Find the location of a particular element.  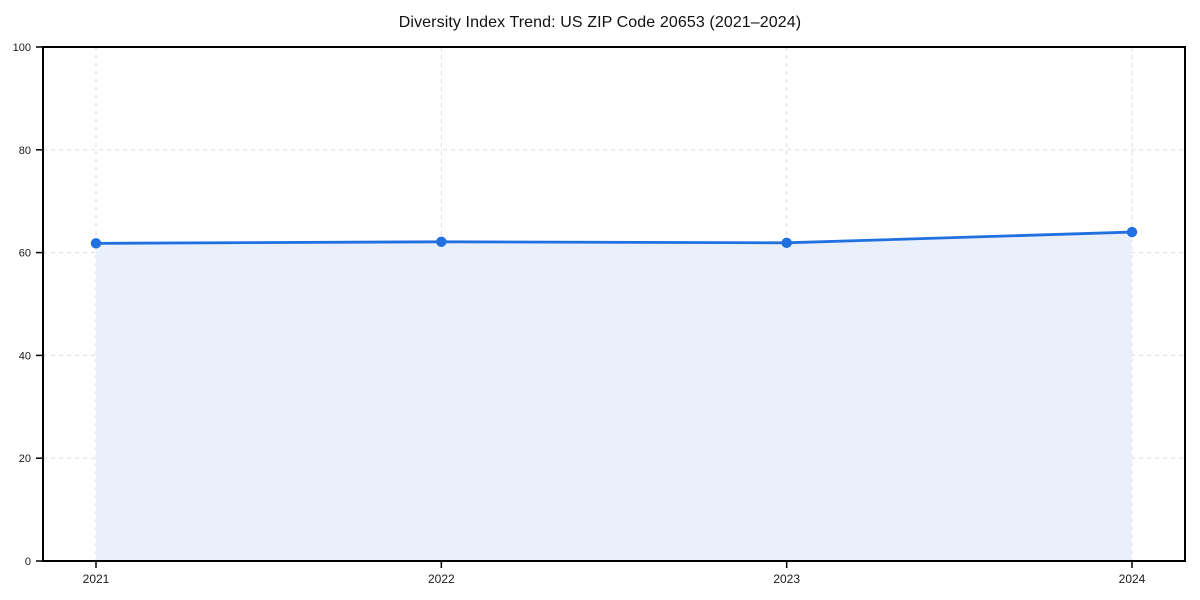

y-tick-label-80: 80 is located at coordinates (25, 151).